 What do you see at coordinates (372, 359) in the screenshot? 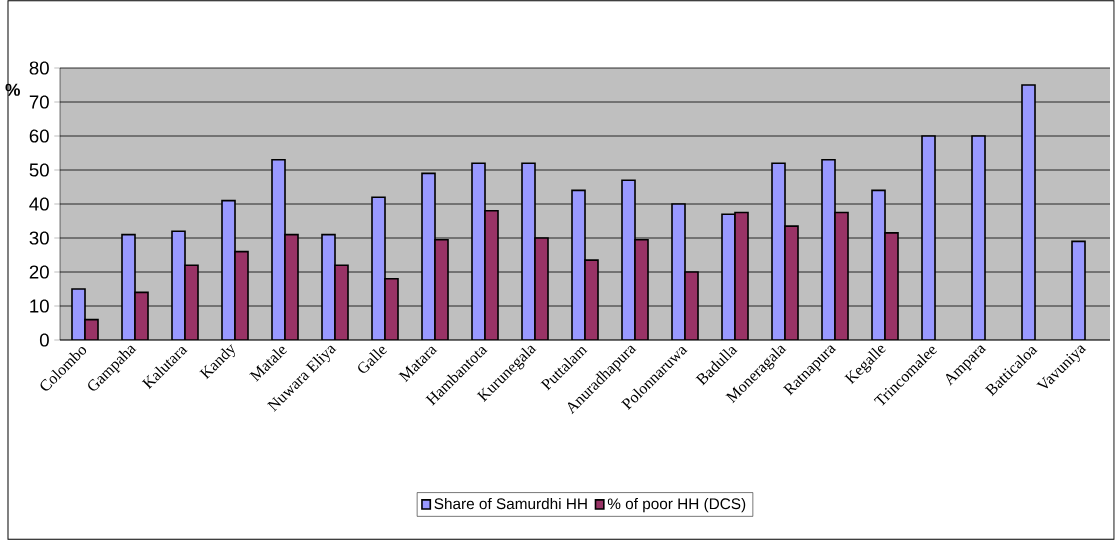
I see `x-tick-label: Galle` at bounding box center [372, 359].